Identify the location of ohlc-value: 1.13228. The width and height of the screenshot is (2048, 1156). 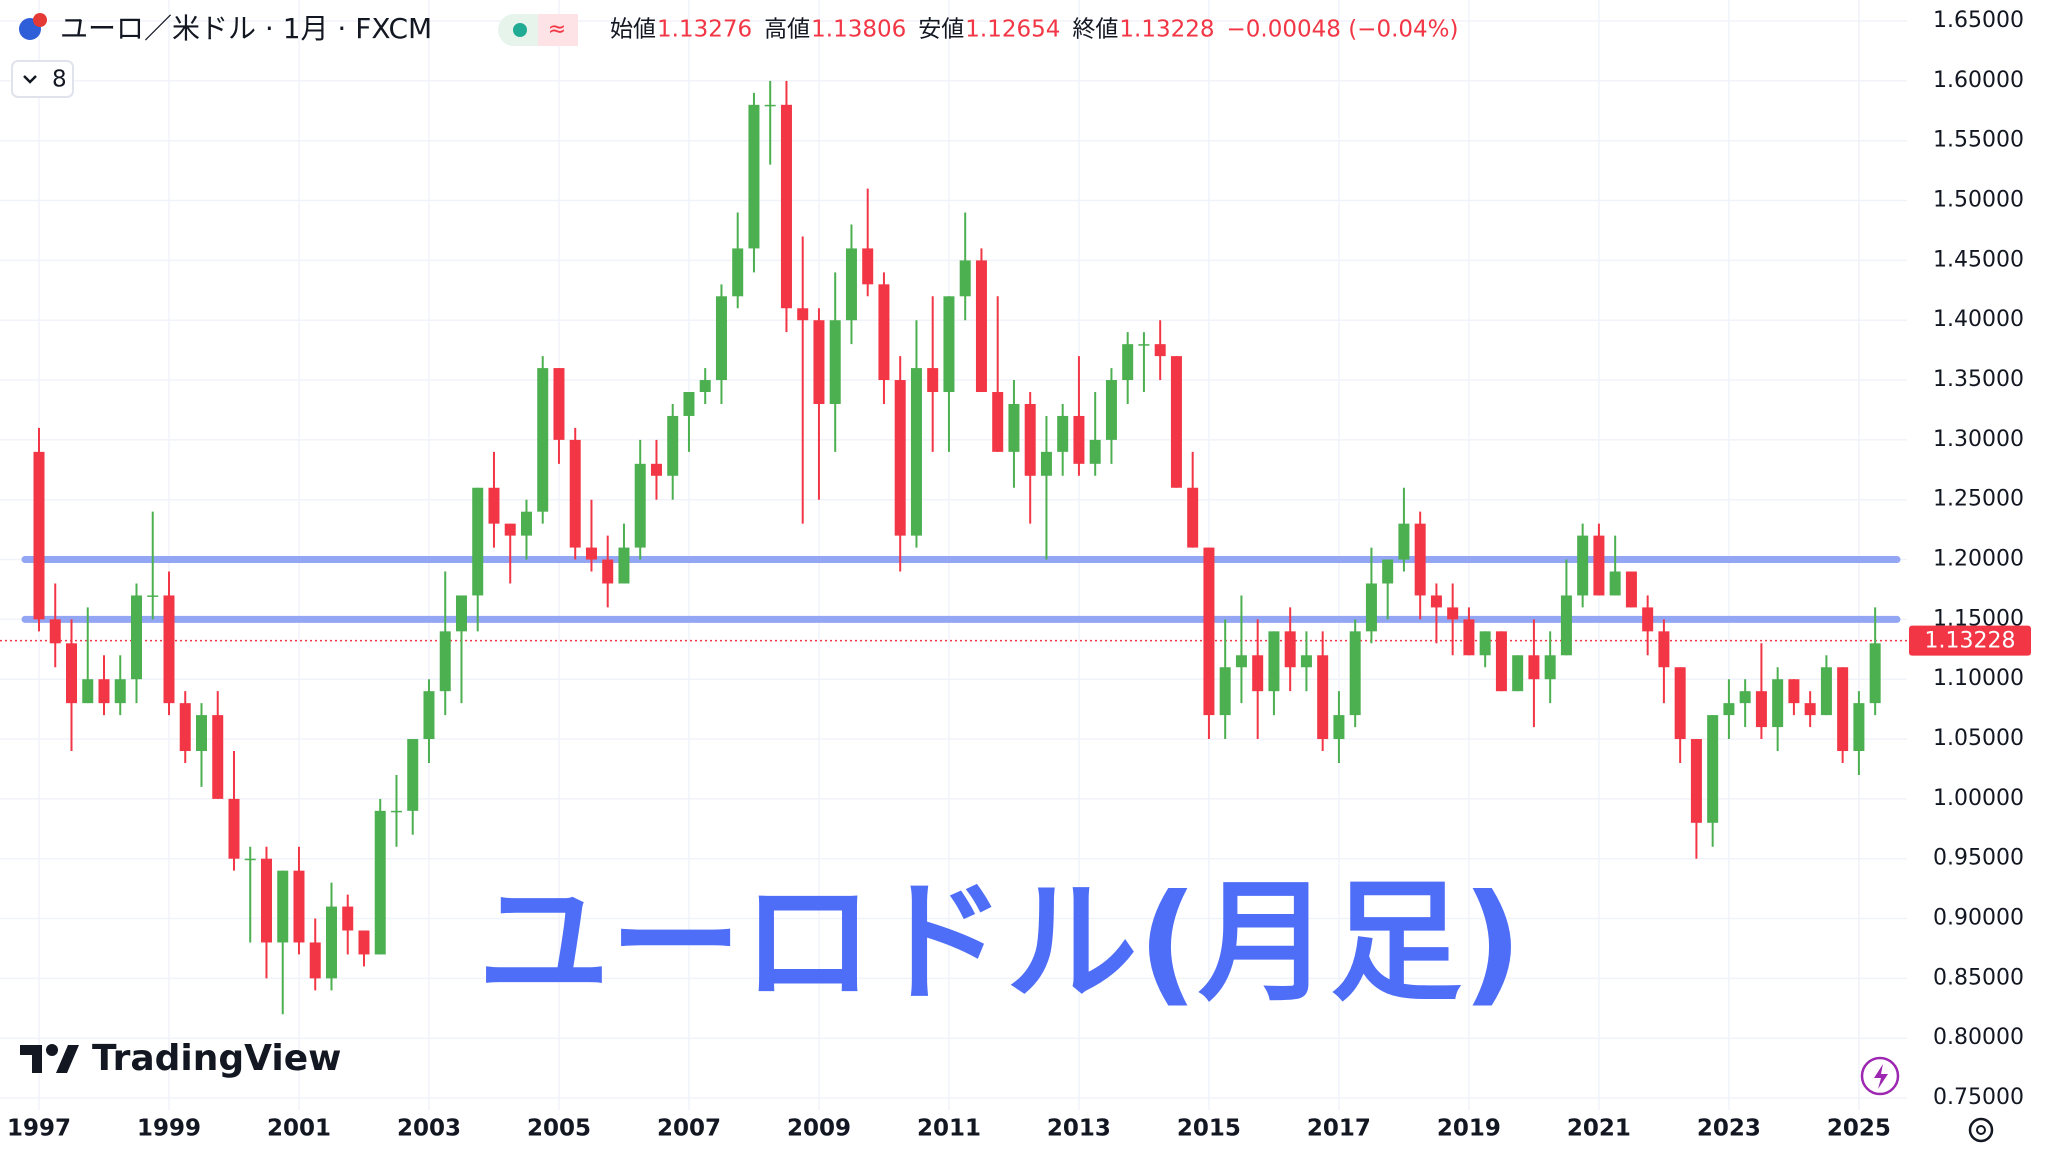
(1166, 30).